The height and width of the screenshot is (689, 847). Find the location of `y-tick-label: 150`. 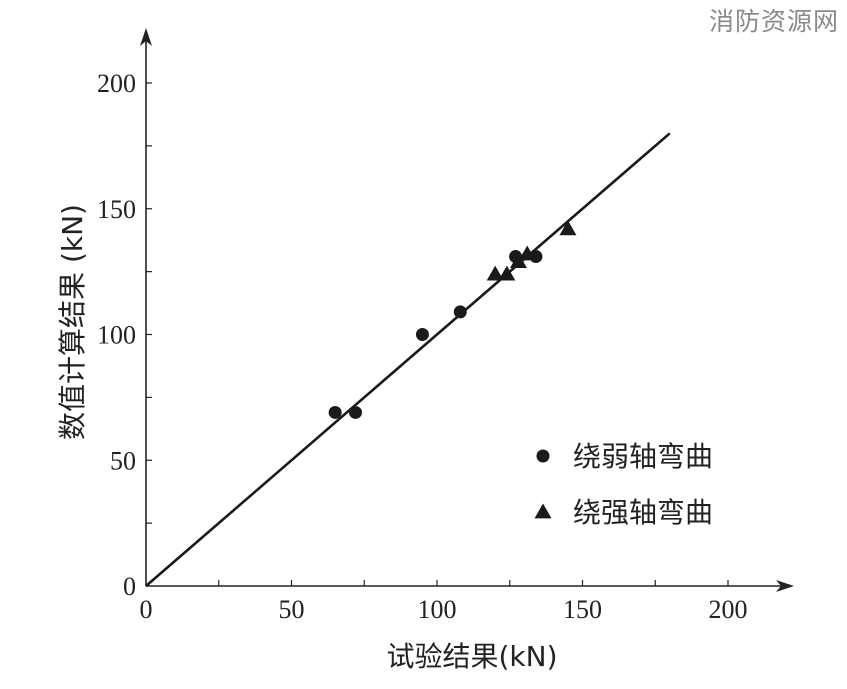

y-tick-label: 150 is located at coordinates (116, 209).